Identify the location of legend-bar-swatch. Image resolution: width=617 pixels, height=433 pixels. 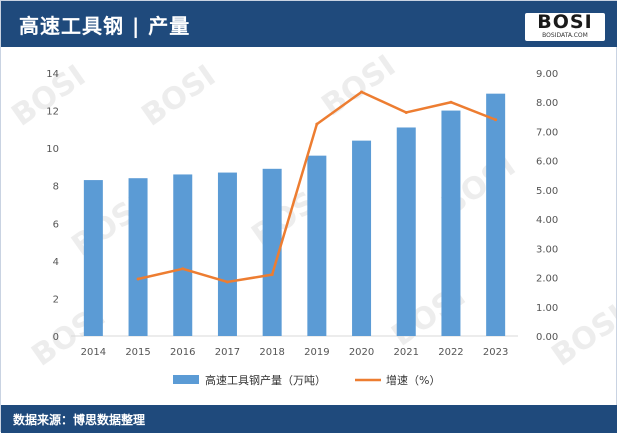
(186, 379).